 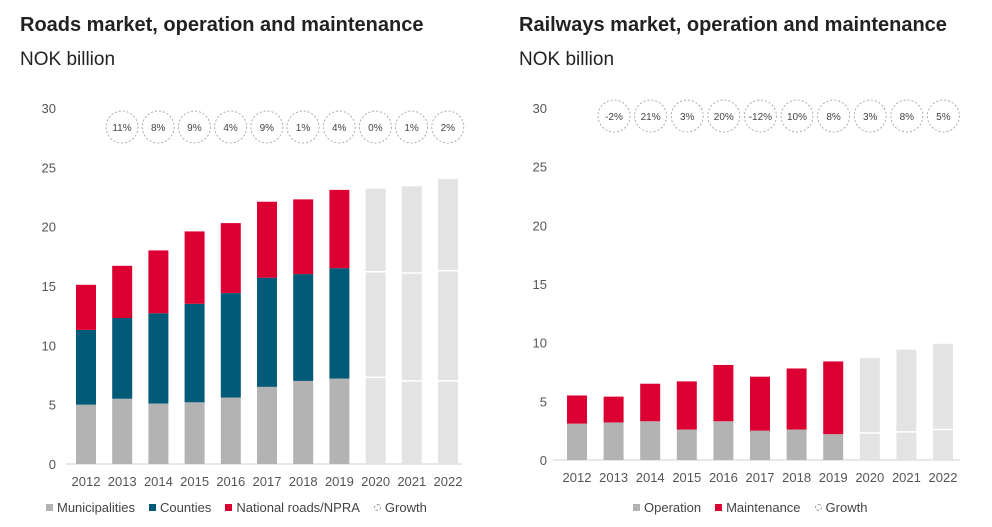 I want to click on growth-label: 20%, so click(x=724, y=117).